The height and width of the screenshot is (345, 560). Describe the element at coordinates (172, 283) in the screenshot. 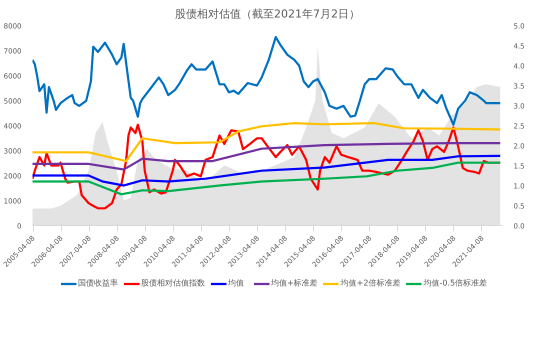

I see `legend-label: 股债相对估值指数` at that location.